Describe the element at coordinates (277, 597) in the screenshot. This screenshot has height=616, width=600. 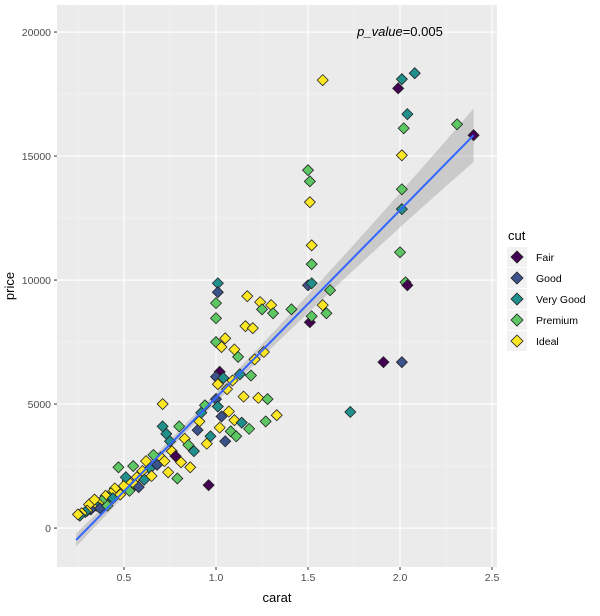
I see `x-axis-label: carat` at that location.